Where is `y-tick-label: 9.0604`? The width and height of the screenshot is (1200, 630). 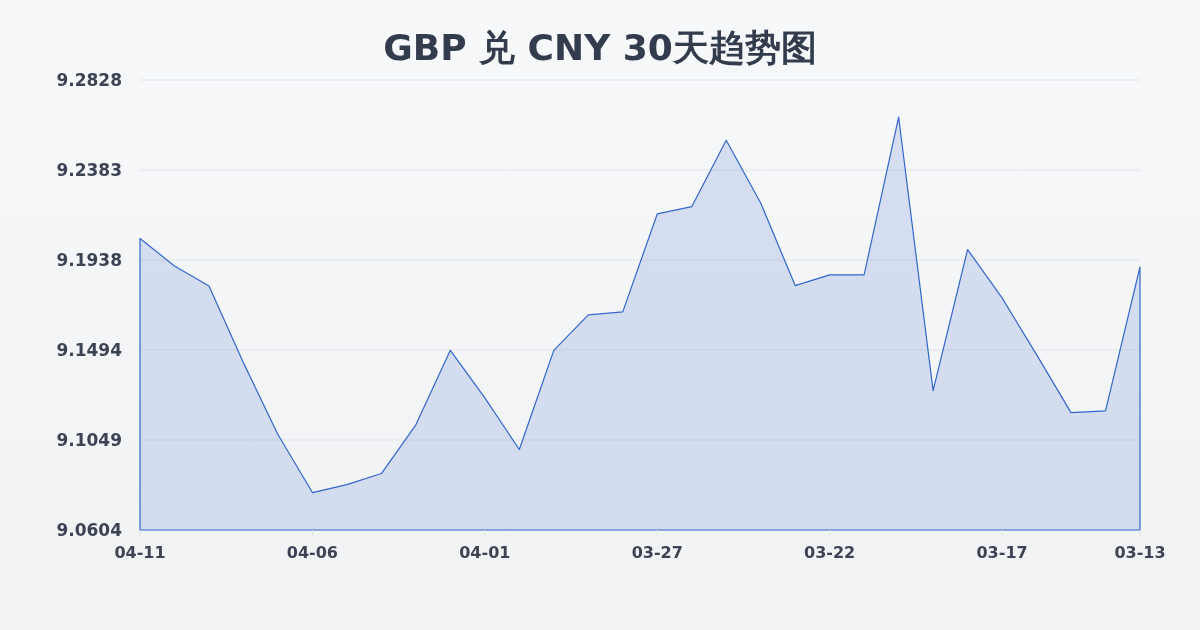 y-tick-label: 9.0604 is located at coordinates (89, 530).